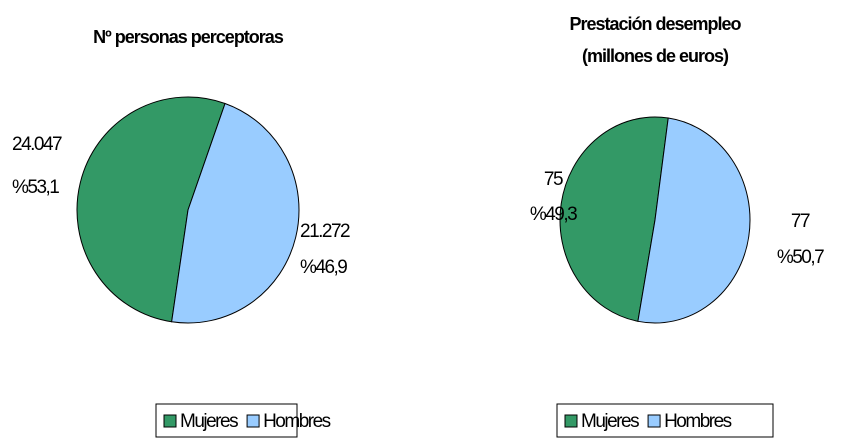 This screenshot has width=843, height=442. Describe the element at coordinates (188, 37) in the screenshot. I see `chart-title: Nº personas perceptoras` at that location.